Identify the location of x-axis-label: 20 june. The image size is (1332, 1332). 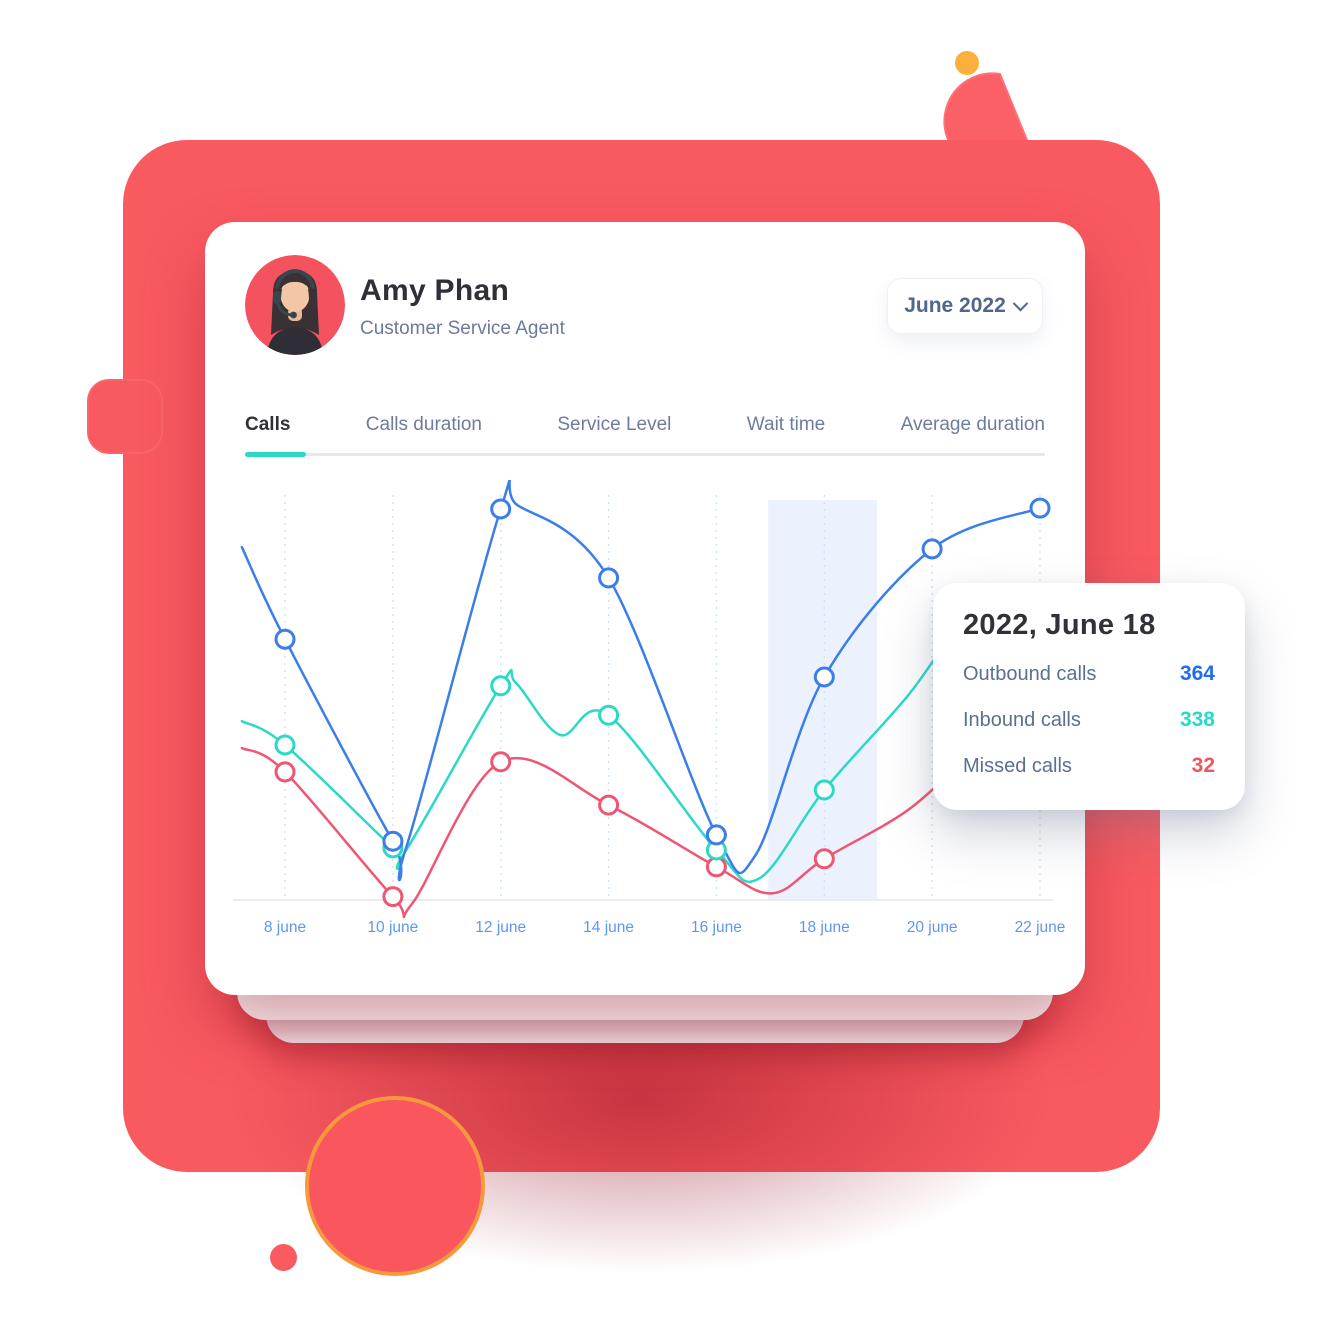
(932, 927).